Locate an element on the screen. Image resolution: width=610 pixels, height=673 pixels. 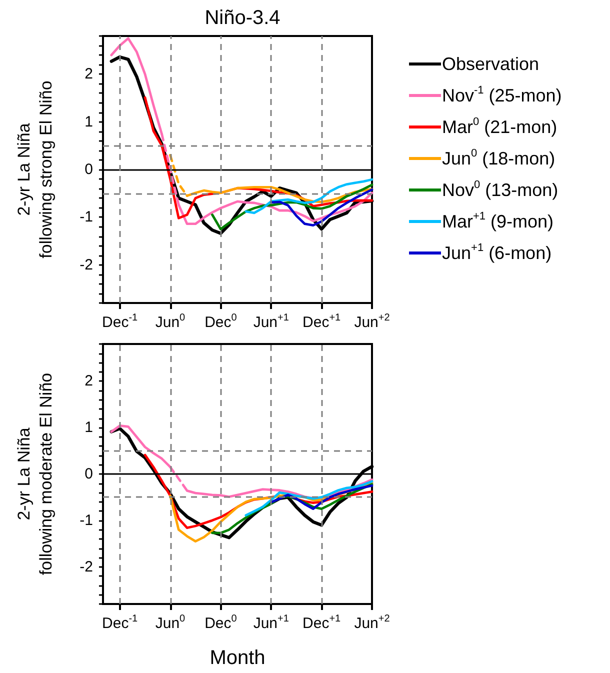
x-axis-title: Month is located at coordinates (238, 658).